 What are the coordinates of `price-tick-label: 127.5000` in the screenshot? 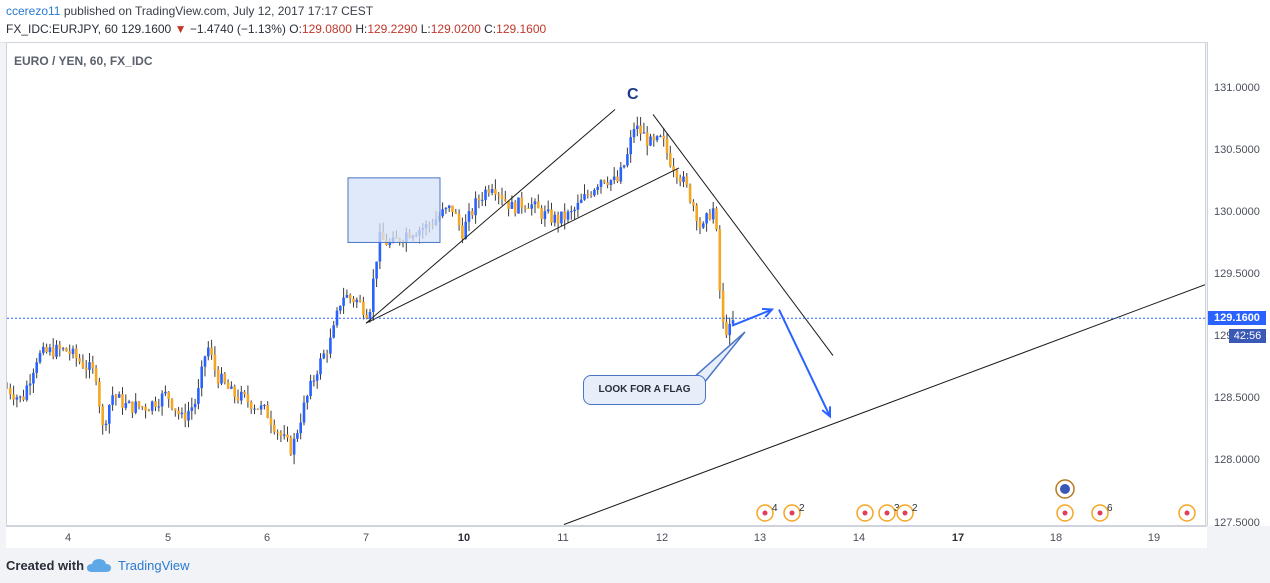 It's located at (1237, 522).